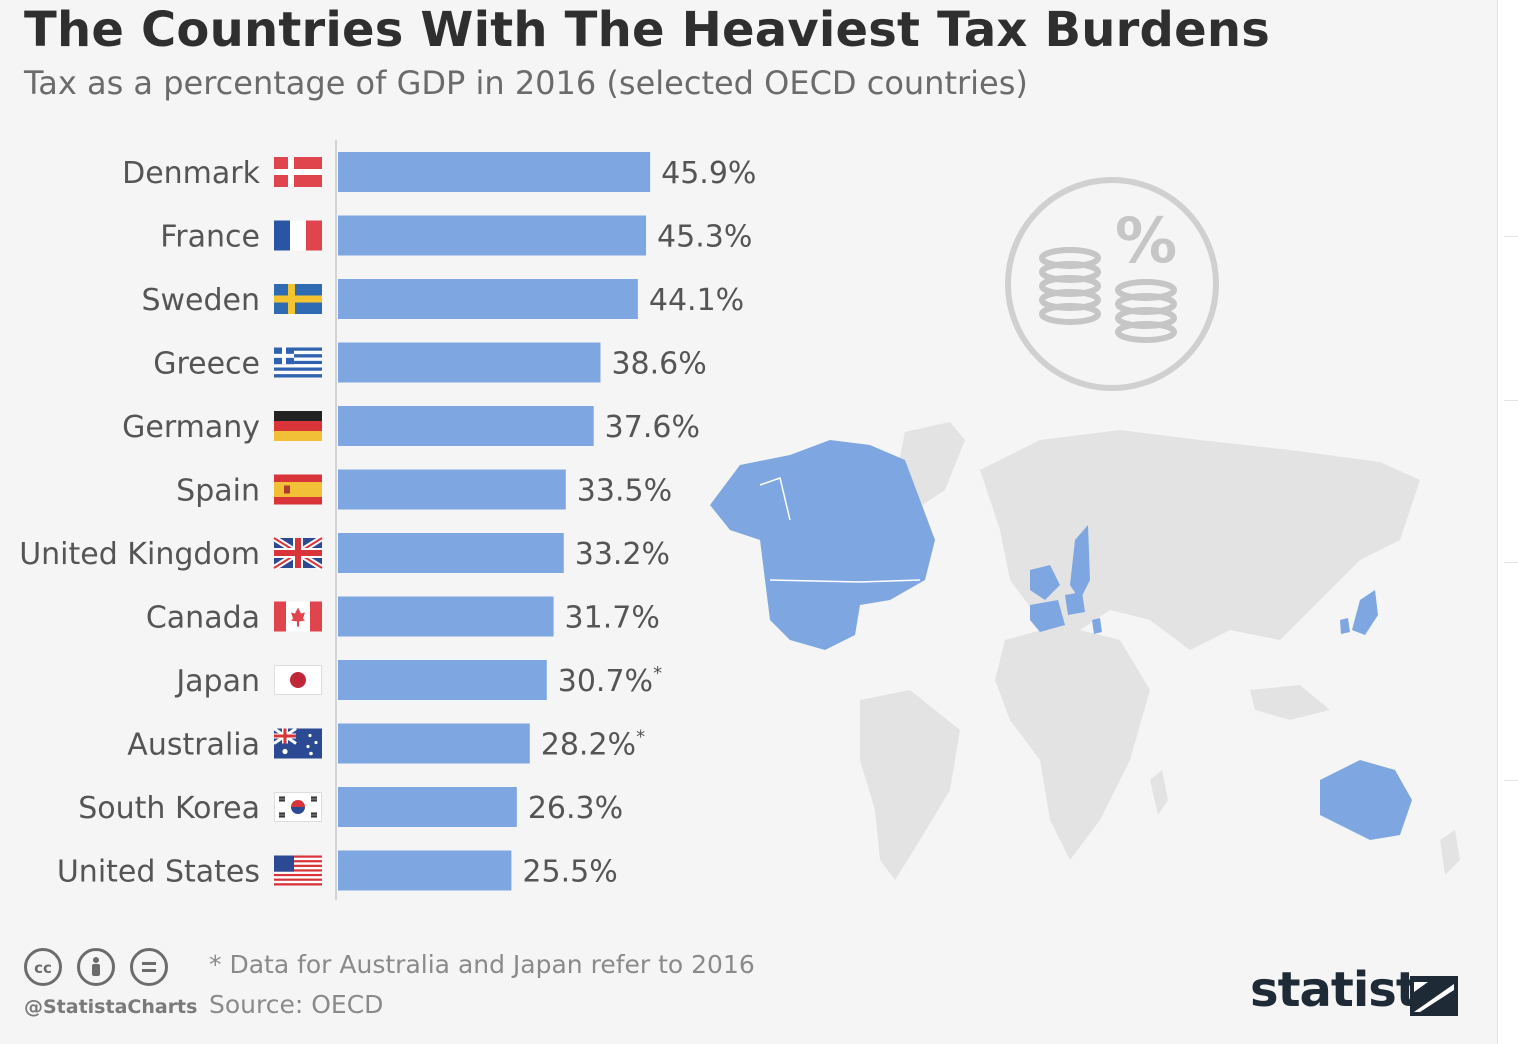 This screenshot has width=1518, height=1044. Describe the element at coordinates (206, 364) in the screenshot. I see `category-label: Greece` at that location.